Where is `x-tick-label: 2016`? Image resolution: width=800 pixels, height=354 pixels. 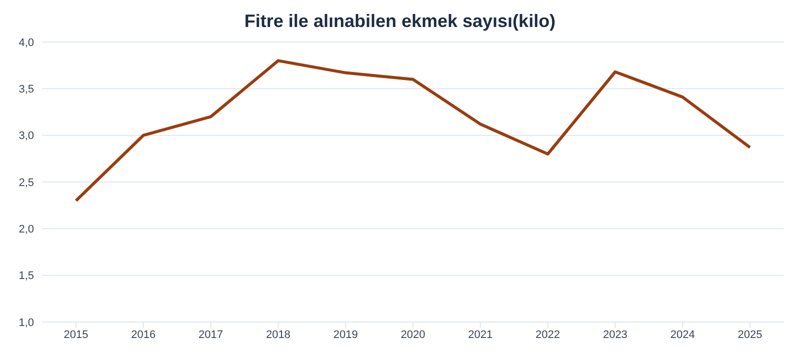 x-tick-label: 2016 is located at coordinates (143, 334).